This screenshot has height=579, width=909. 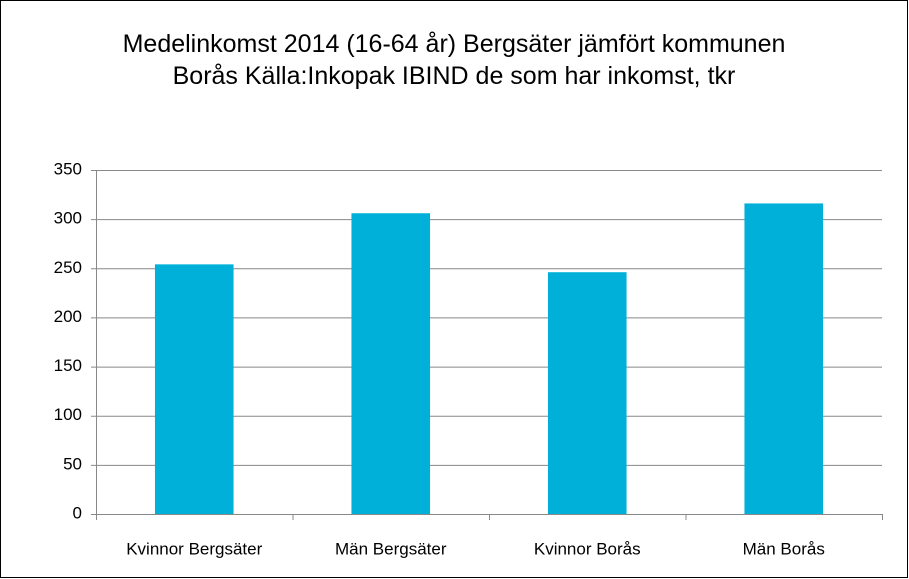 What do you see at coordinates (391, 548) in the screenshot?
I see `x-tick-label: Män Bergsäter` at bounding box center [391, 548].